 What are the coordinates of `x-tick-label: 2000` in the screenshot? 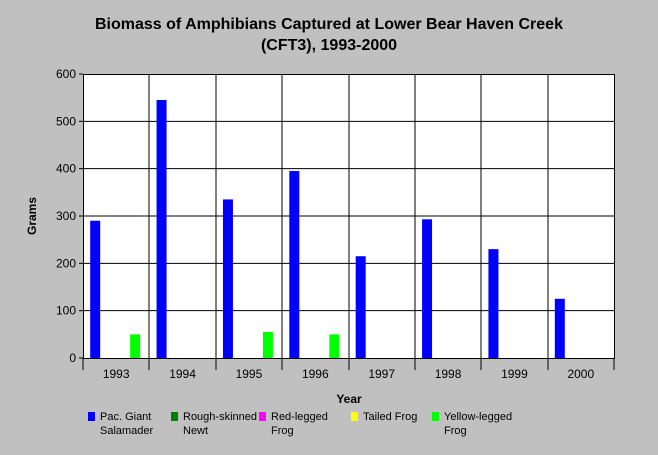 It's located at (580, 374).